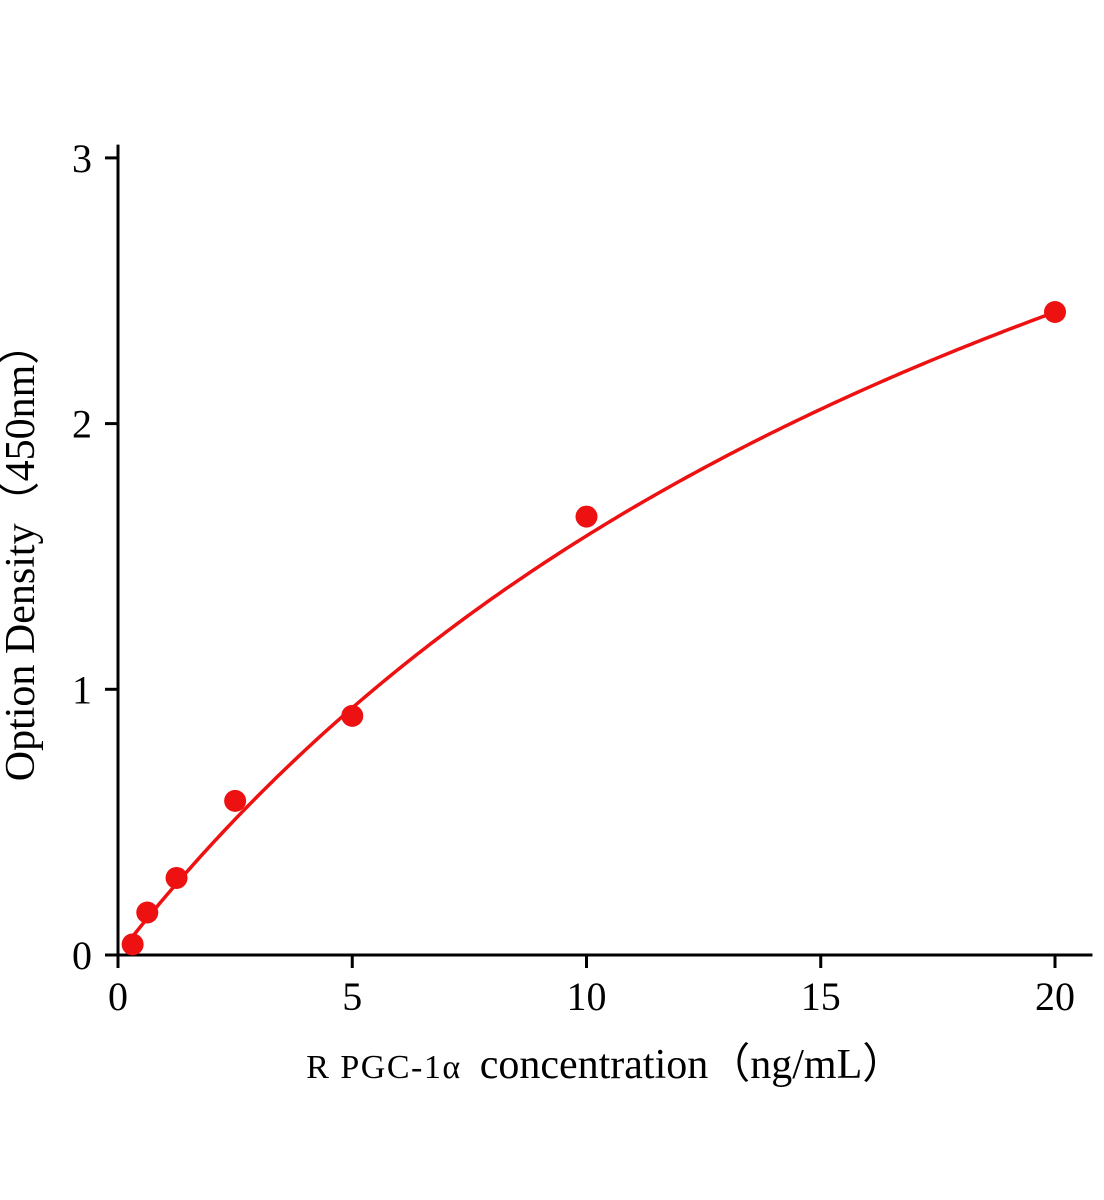 The image size is (1104, 1200). I want to click on x-tick-label: 10, so click(587, 996).